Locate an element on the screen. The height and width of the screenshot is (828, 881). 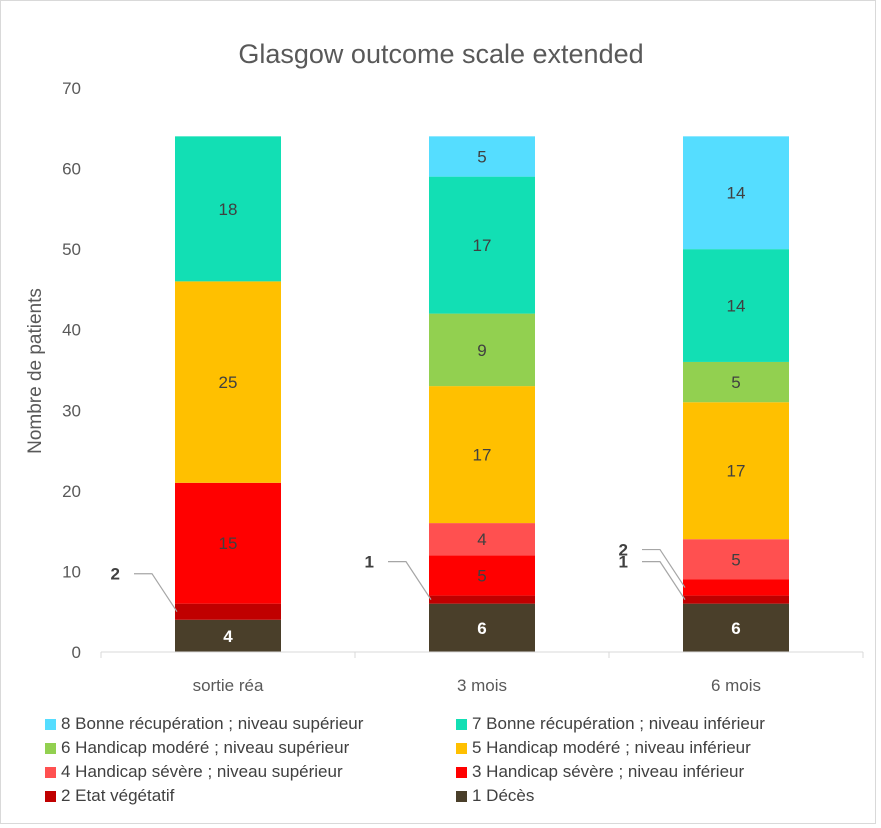
legend-label: 2 Etat végétatif is located at coordinates (118, 795).